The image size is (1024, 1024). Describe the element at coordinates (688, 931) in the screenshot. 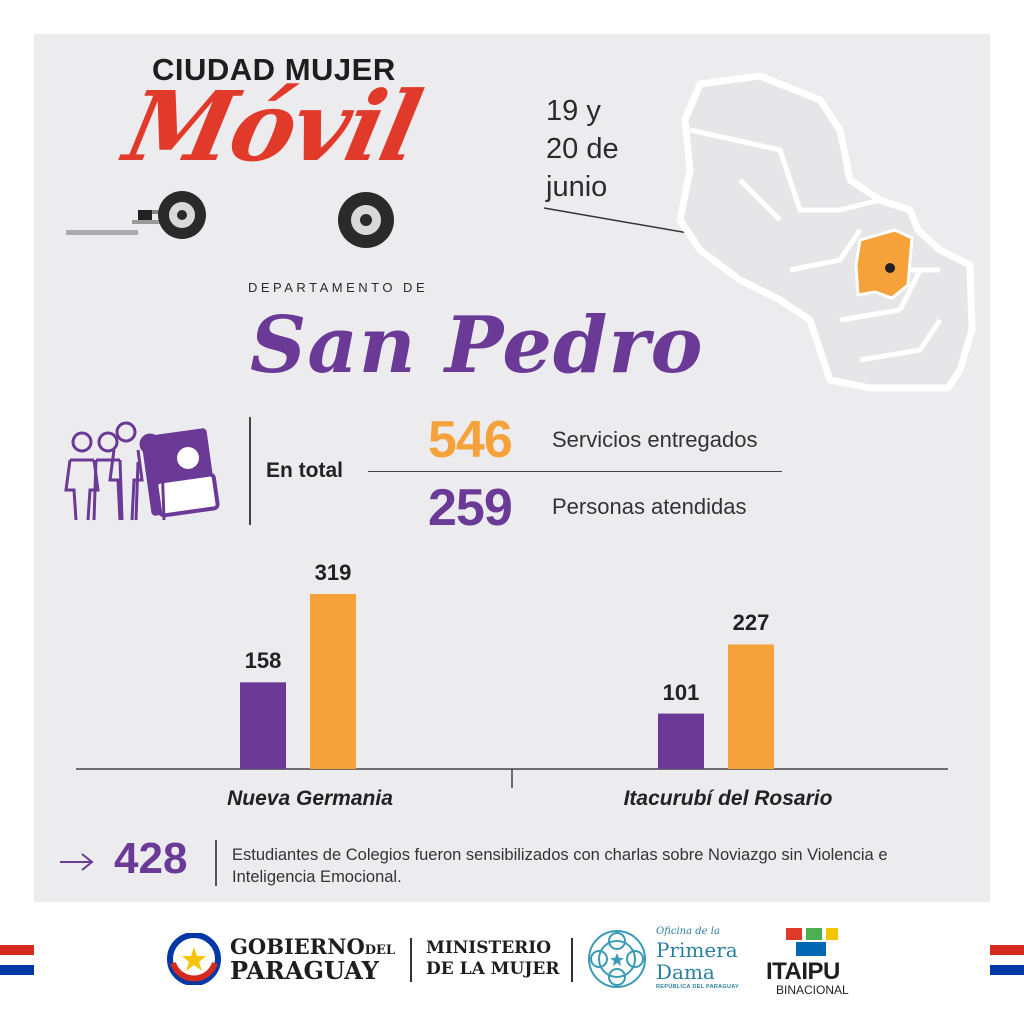

I see `oficina-label: Oficina de la` at that location.